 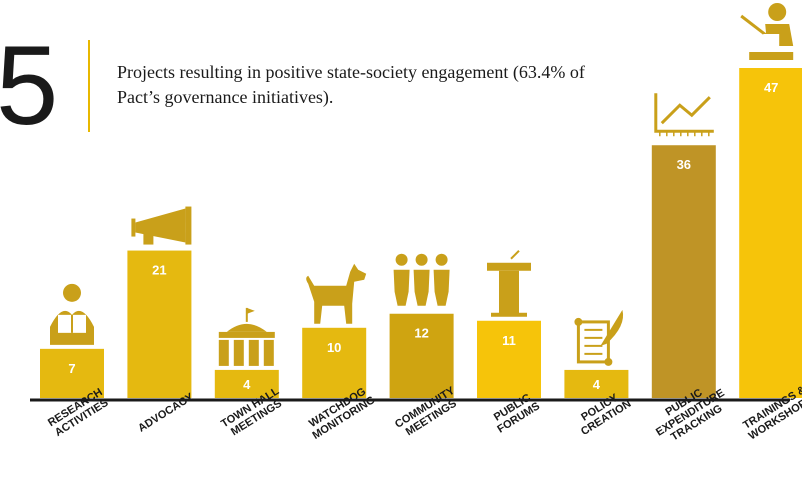 I want to click on bar-value-label: 12, so click(x=421, y=333).